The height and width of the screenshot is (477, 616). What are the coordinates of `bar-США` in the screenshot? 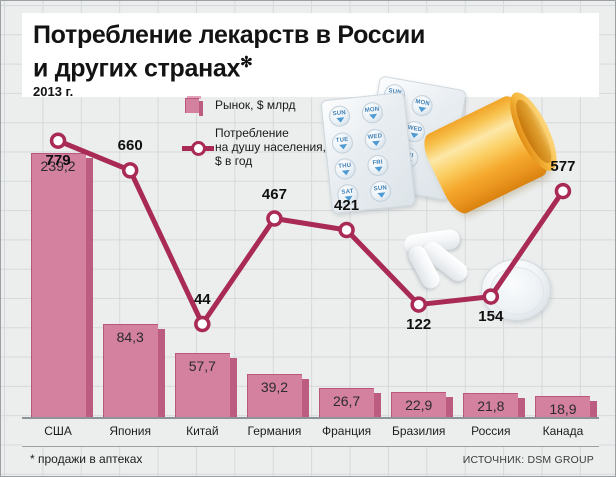 It's located at (58, 285).